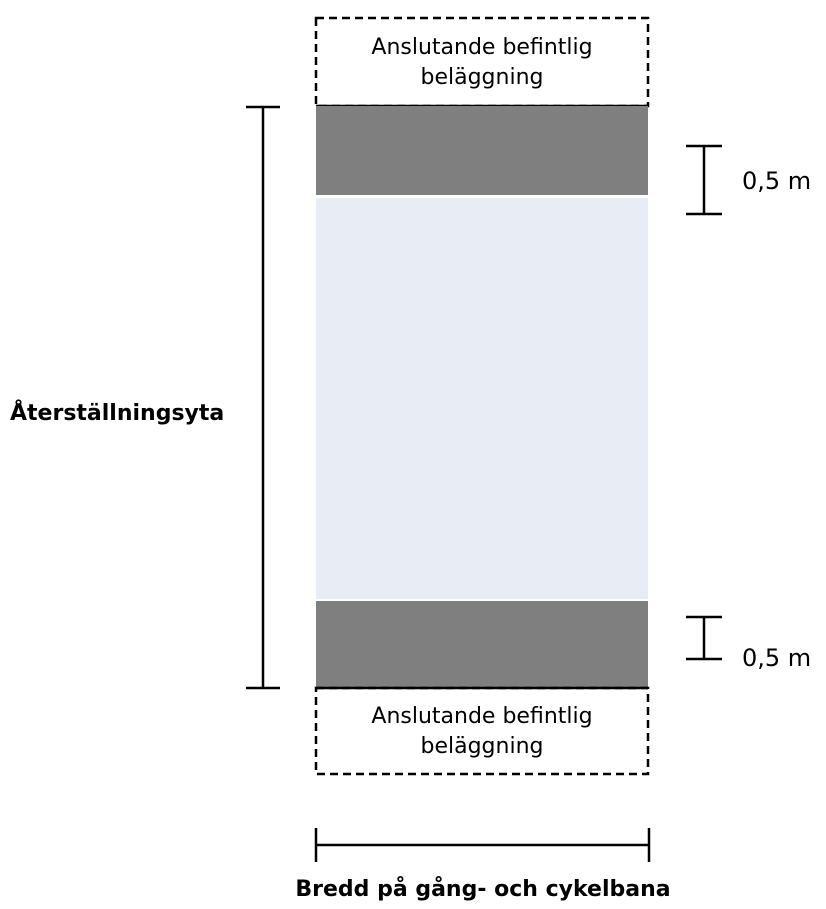 This screenshot has width=826, height=909. What do you see at coordinates (263, 397) in the screenshot?
I see `restoration-dimension-bracket` at bounding box center [263, 397].